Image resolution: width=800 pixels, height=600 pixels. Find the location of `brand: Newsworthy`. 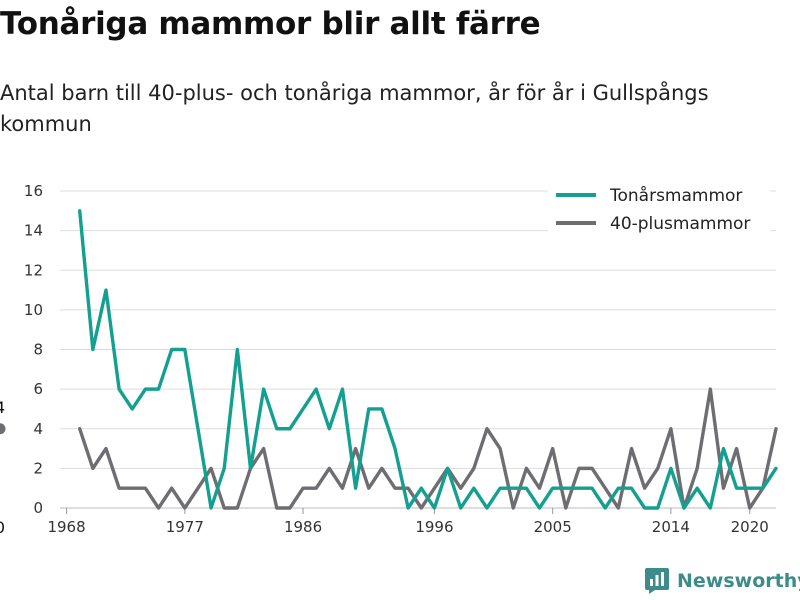

brand: Newsworthy is located at coordinates (722, 581).